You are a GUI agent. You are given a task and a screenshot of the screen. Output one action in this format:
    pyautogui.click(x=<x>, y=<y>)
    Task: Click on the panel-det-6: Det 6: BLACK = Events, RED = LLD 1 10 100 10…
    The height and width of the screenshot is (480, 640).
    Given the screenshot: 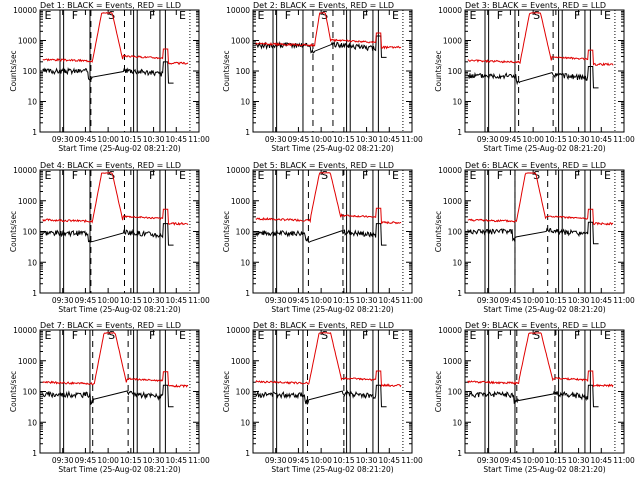 What is the action you would take?
    pyautogui.click(x=534, y=237)
    